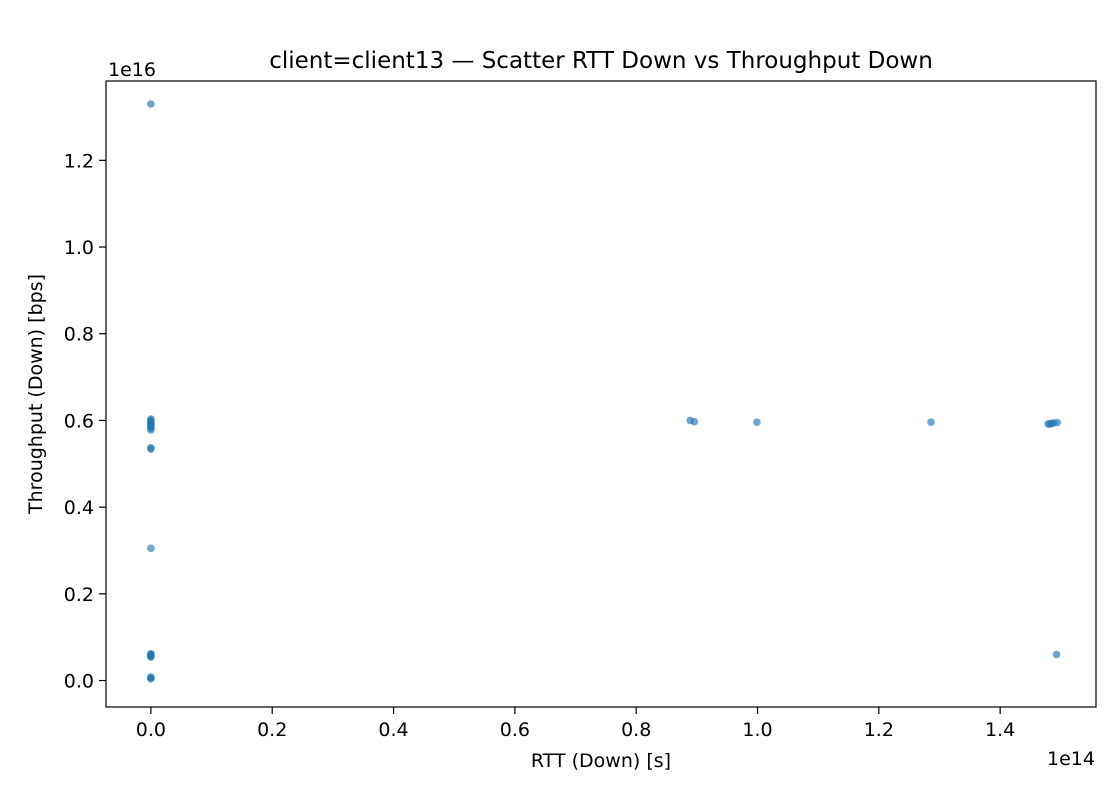  I want to click on x-axis-ticks: 0.0 0.2 0.4 0.6 0.8 1.0 1.2 1.4, so click(575, 724).